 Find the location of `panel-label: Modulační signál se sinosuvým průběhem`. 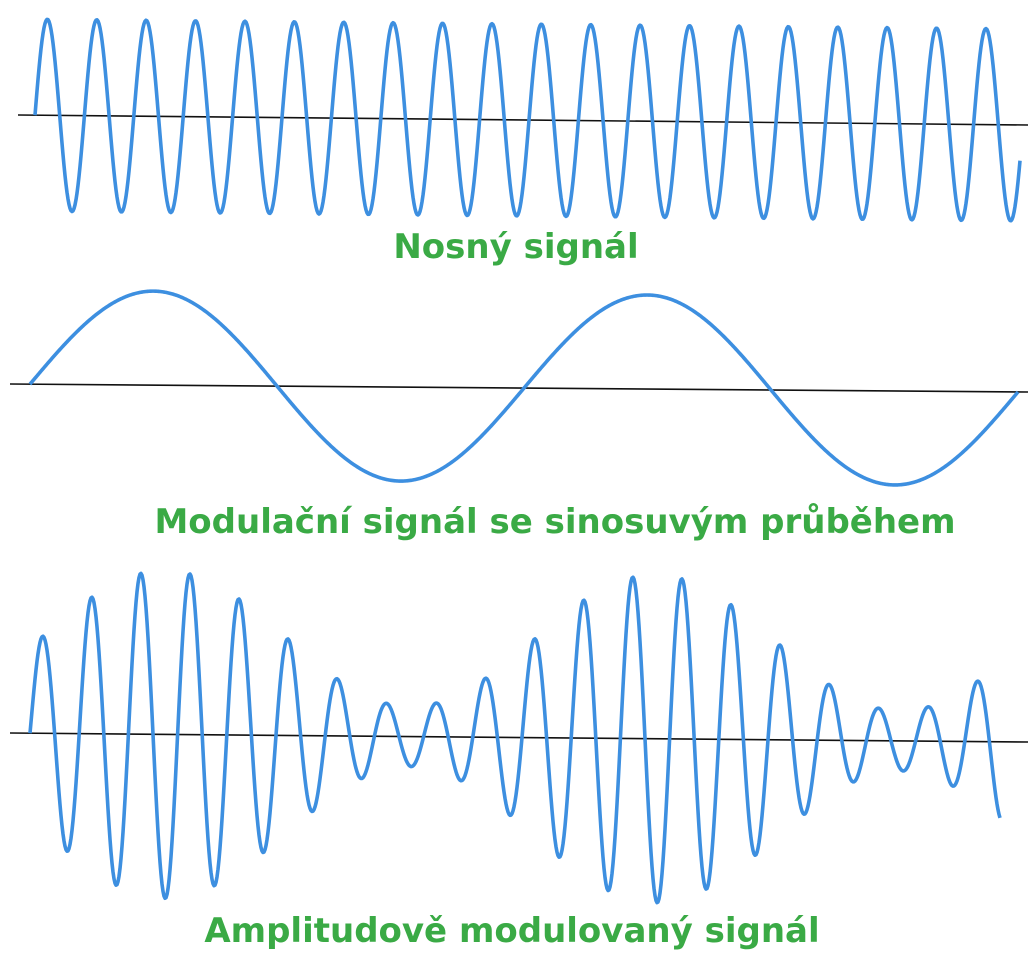

panel-label: Modulační signál se sinosuvým průběhem is located at coordinates (554, 522).